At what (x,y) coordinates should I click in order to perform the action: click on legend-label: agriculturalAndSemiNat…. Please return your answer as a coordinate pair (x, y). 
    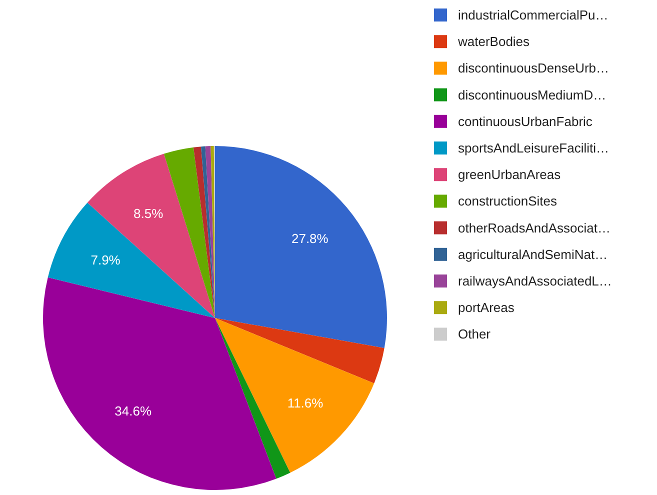
    Looking at the image, I should click on (533, 254).